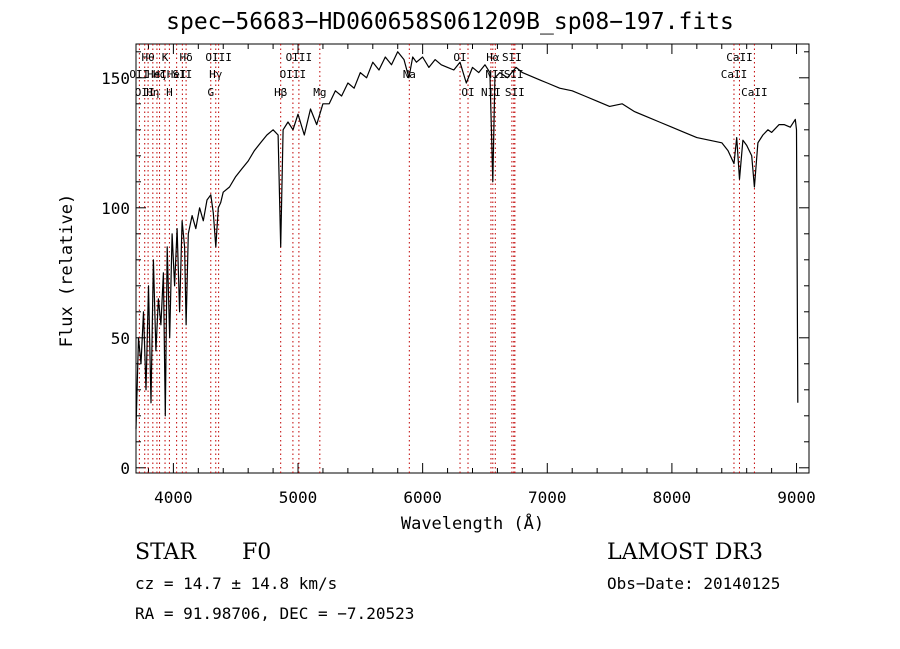  Describe the element at coordinates (422, 497) in the screenshot. I see `x-tick-label: 6000` at that location.